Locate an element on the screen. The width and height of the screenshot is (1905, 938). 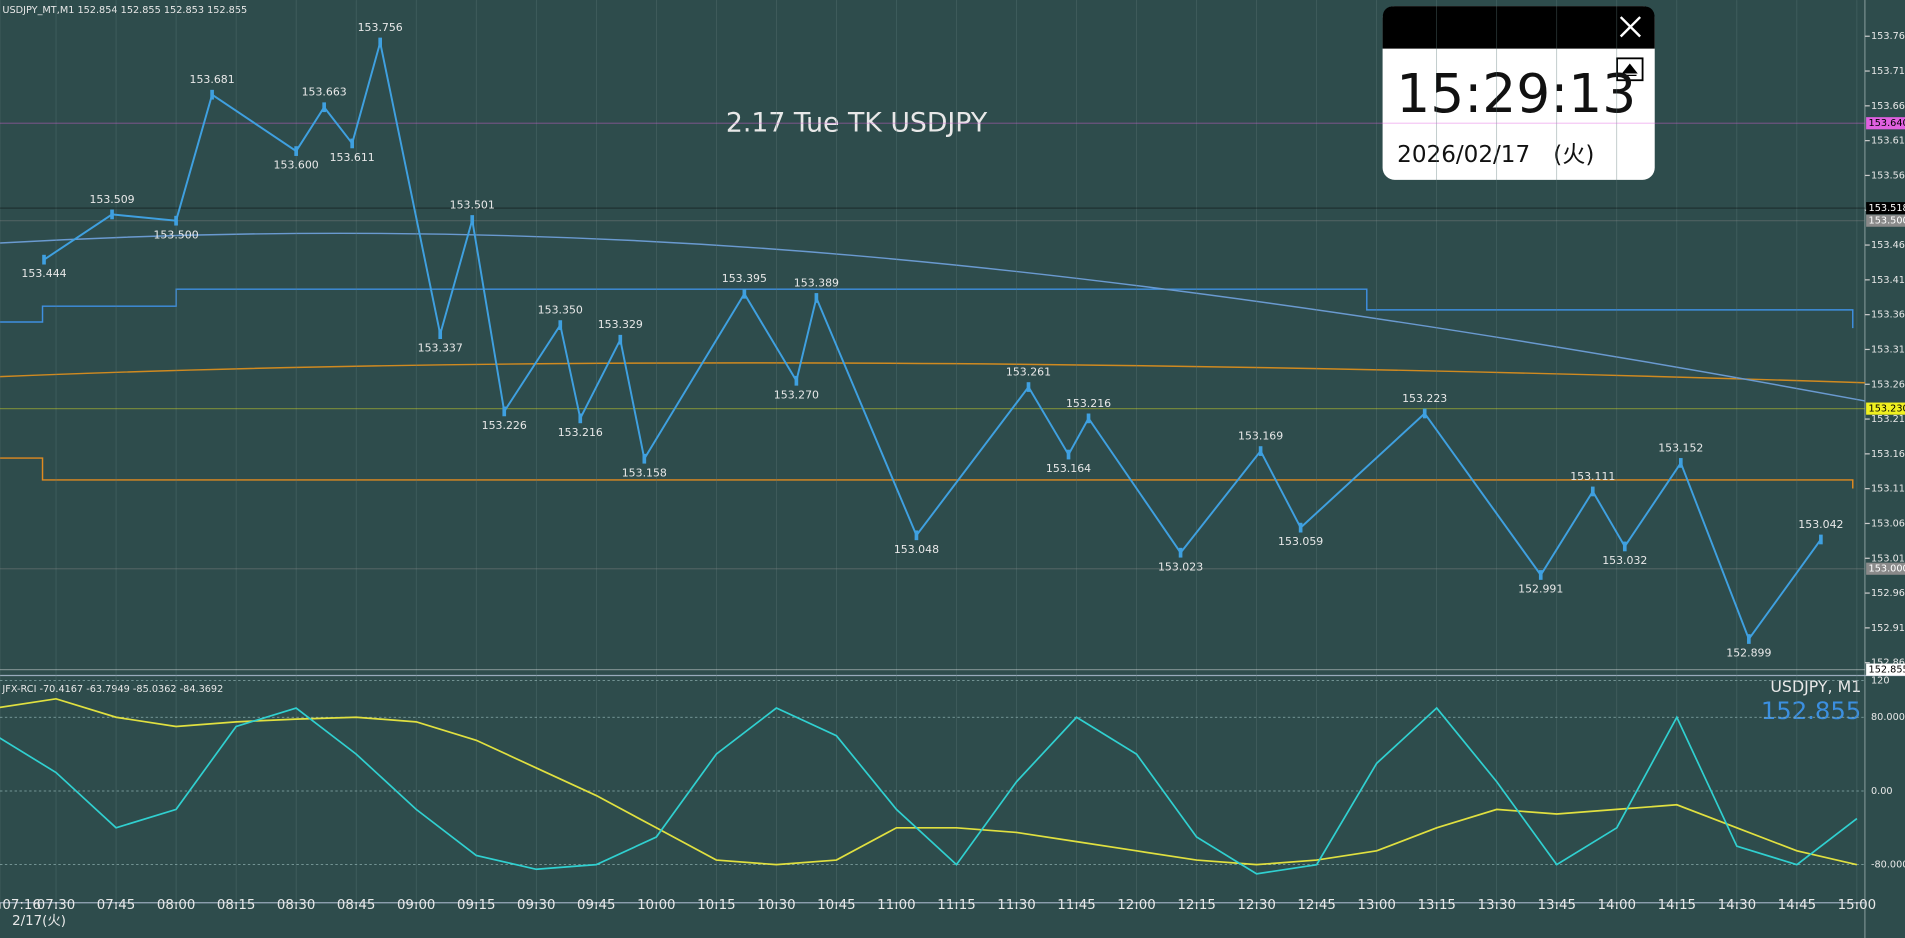
level-line is located at coordinates (927, 473).